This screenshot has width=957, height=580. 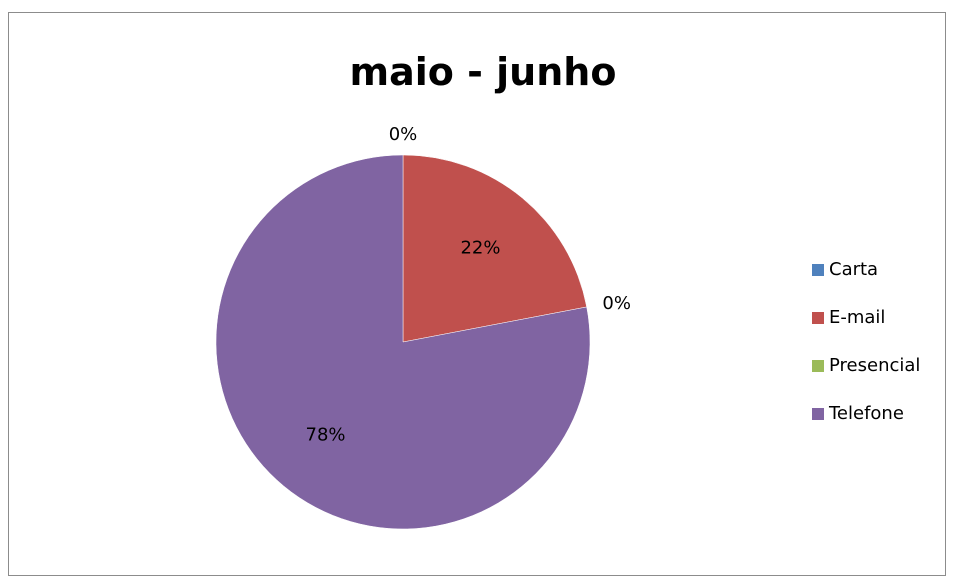 I want to click on legend: Carta E-mail Presencial Telefone, so click(x=866, y=341).